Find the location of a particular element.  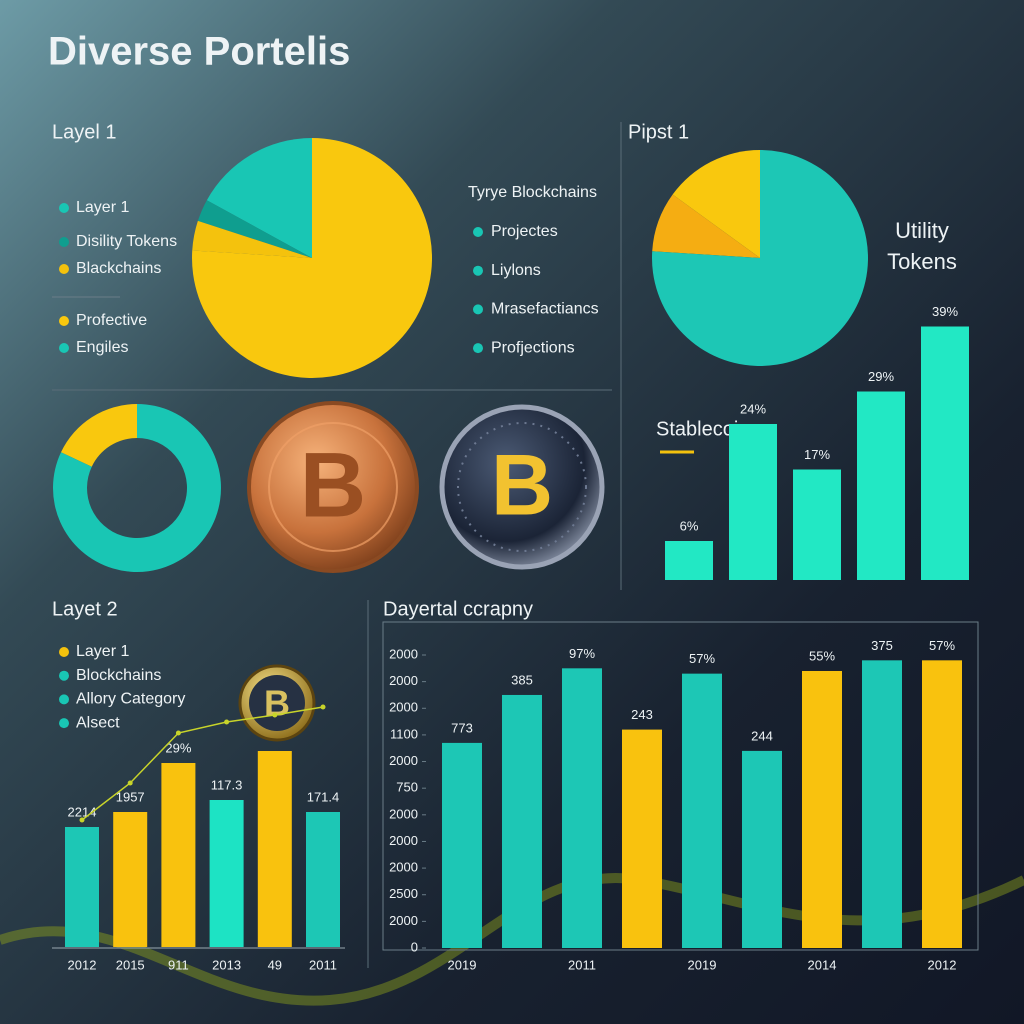

legend-label: Blockchains is located at coordinates (118, 675).